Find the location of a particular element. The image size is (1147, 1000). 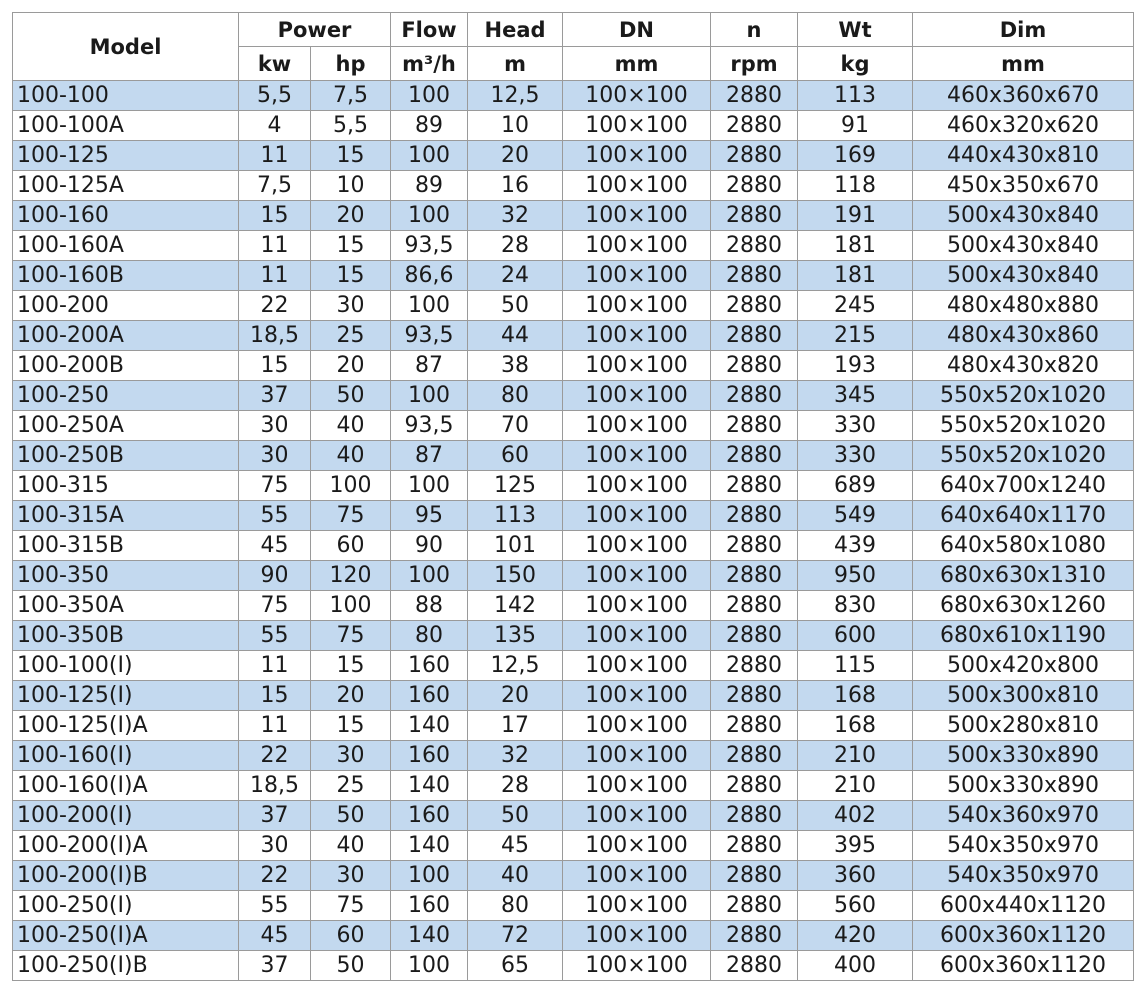

data-cell: 550x520x1020 is located at coordinates (1023, 455).